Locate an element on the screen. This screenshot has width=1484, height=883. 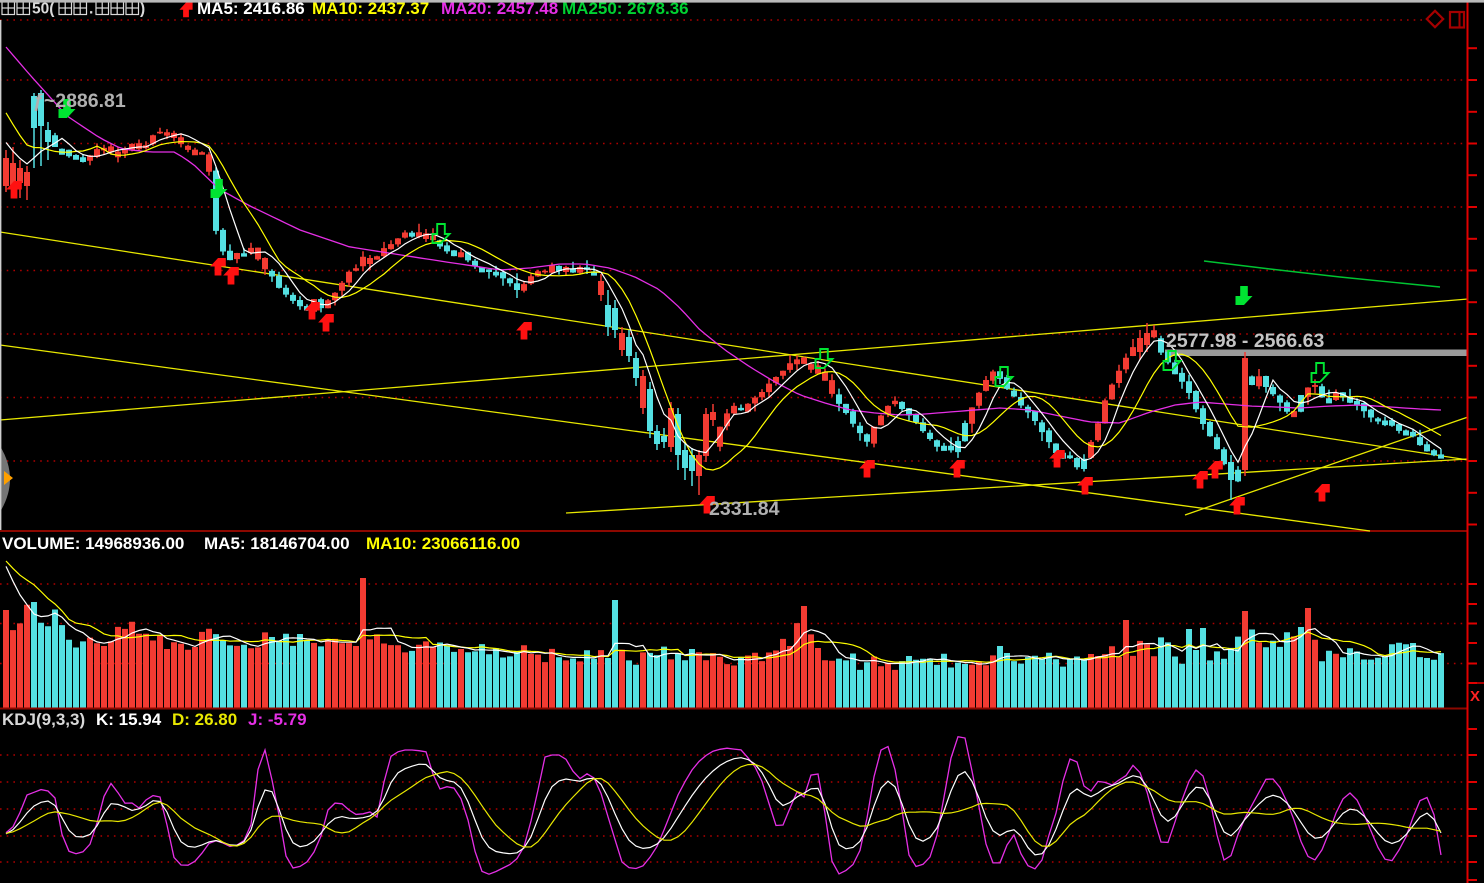
svg-text: X is located at coordinates (1475, 696).